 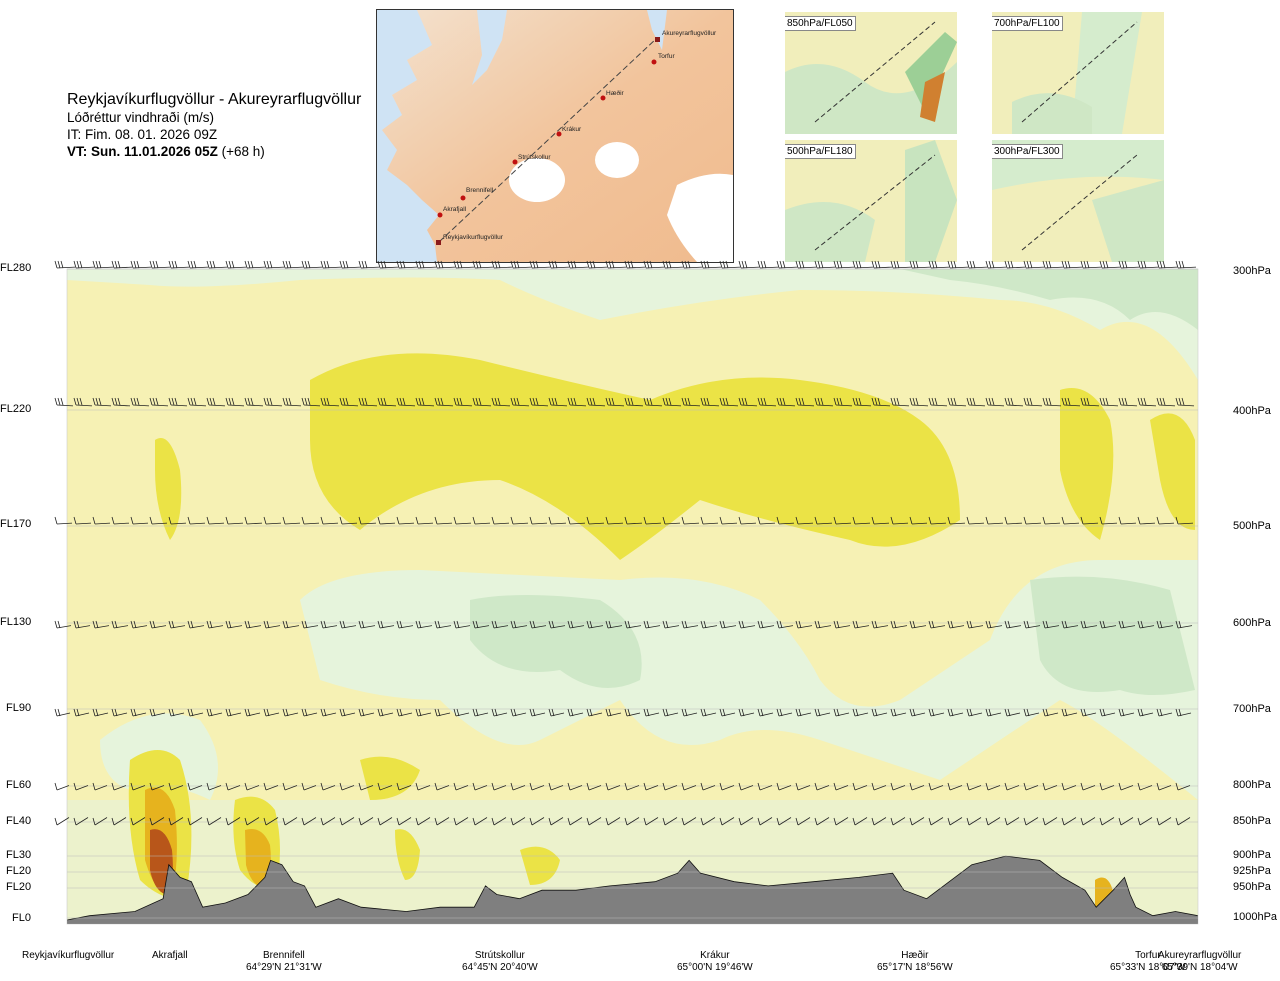 What do you see at coordinates (871, 73) in the screenshot?
I see `mini-map-850: 850hPa/FL050` at bounding box center [871, 73].